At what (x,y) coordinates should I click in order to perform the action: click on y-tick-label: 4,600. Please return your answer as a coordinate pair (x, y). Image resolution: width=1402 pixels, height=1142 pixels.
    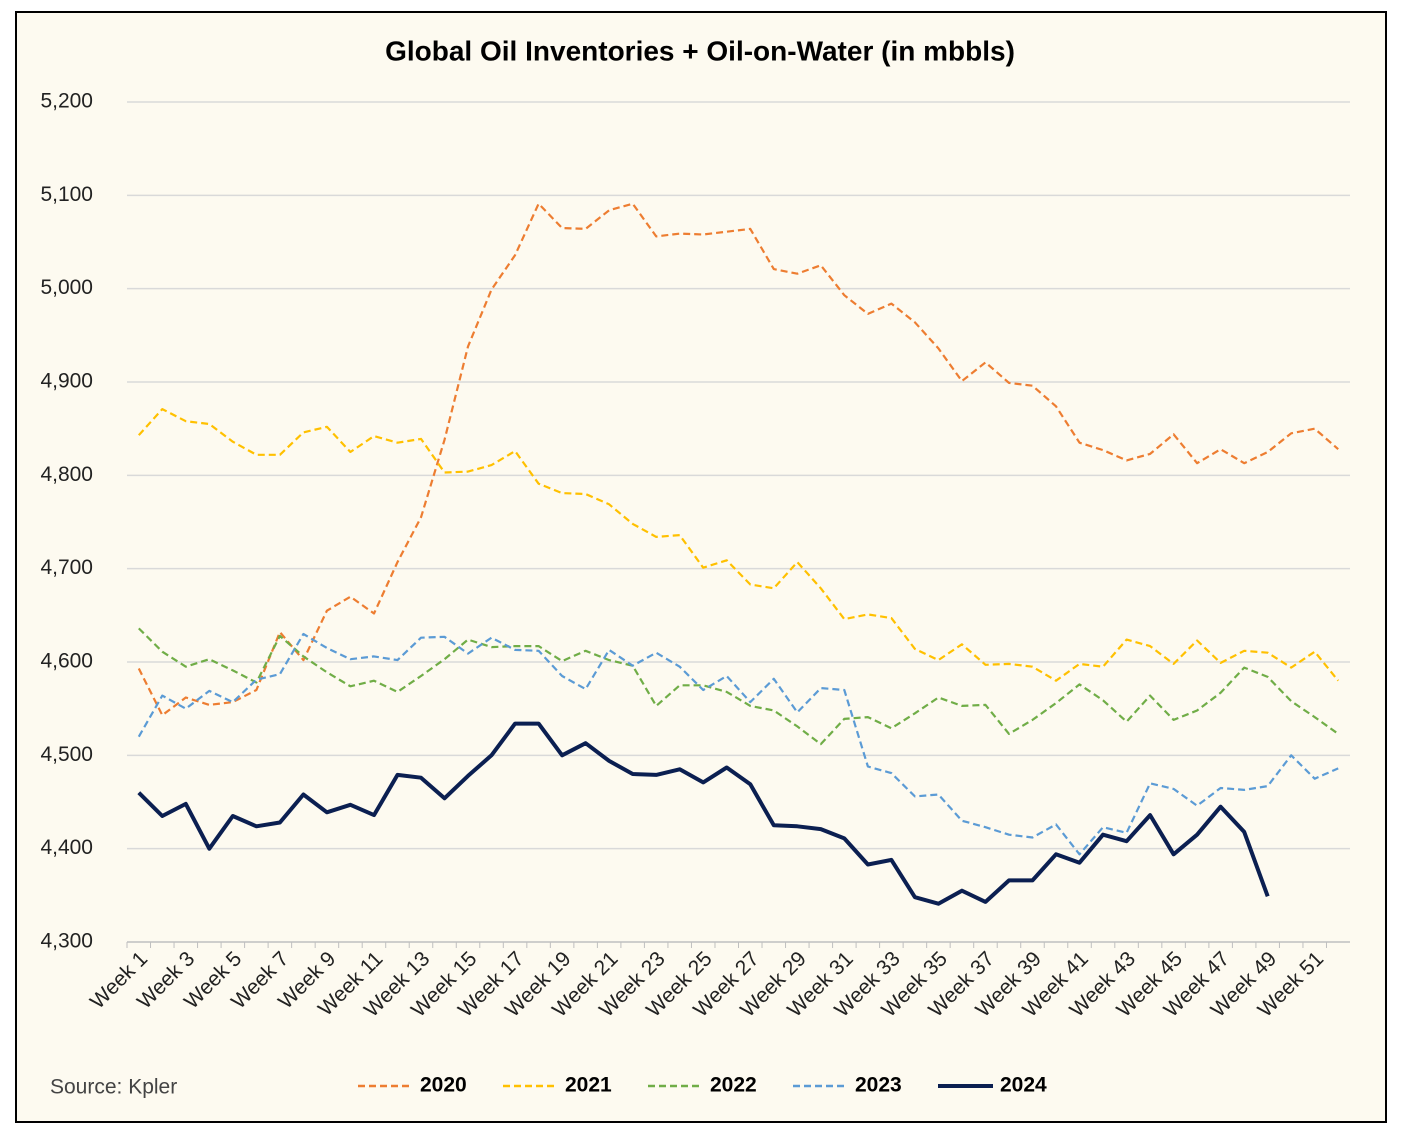
    Looking at the image, I should click on (66, 661).